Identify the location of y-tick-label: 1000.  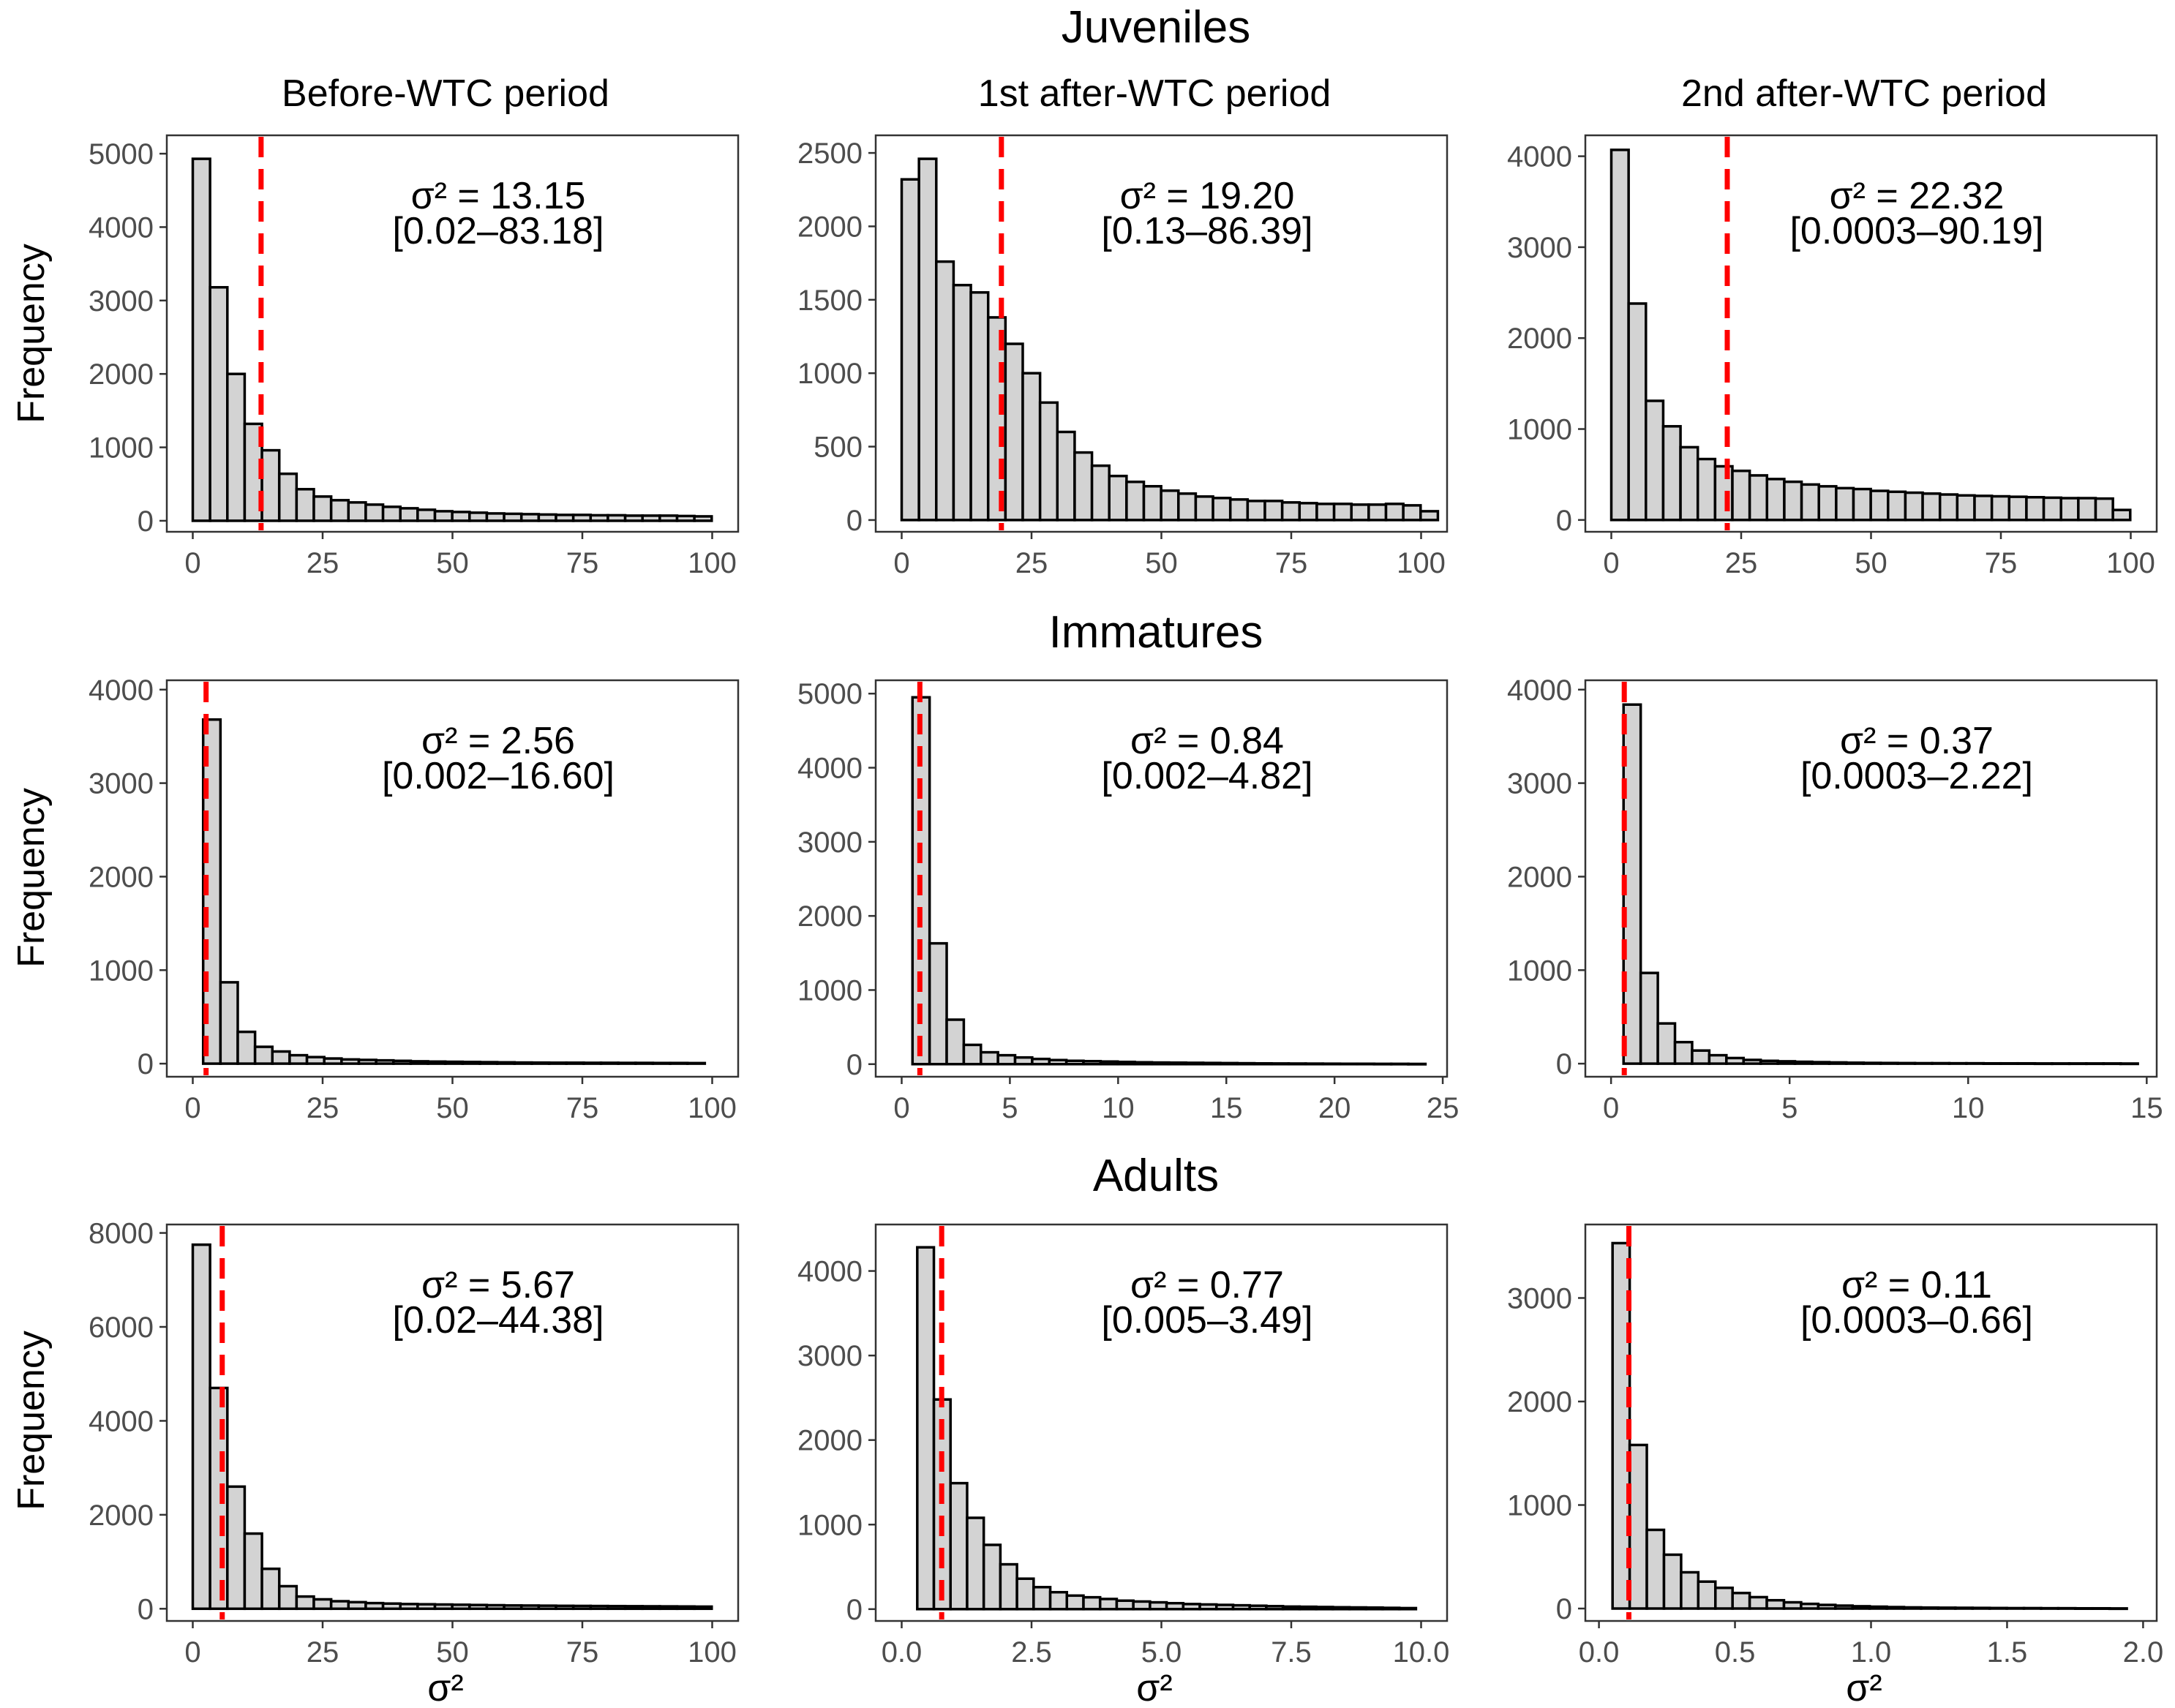
(830, 374).